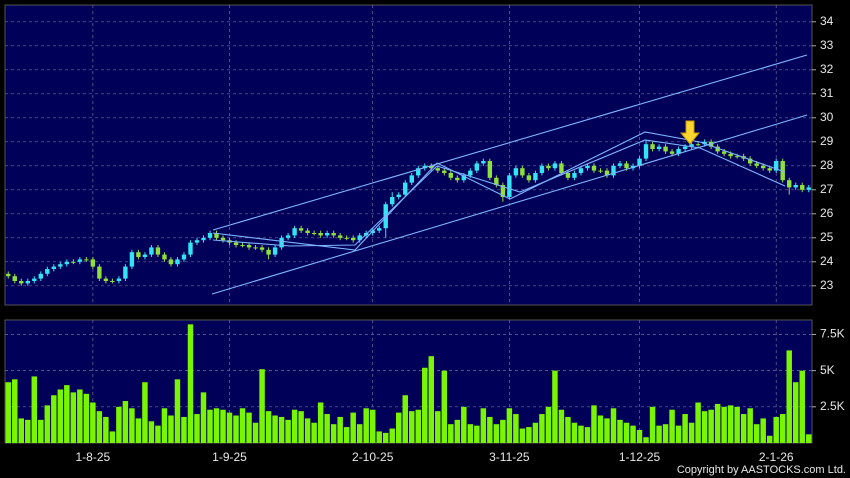 The width and height of the screenshot is (850, 478). What do you see at coordinates (827, 285) in the screenshot?
I see `y-tick-label: 23` at bounding box center [827, 285].